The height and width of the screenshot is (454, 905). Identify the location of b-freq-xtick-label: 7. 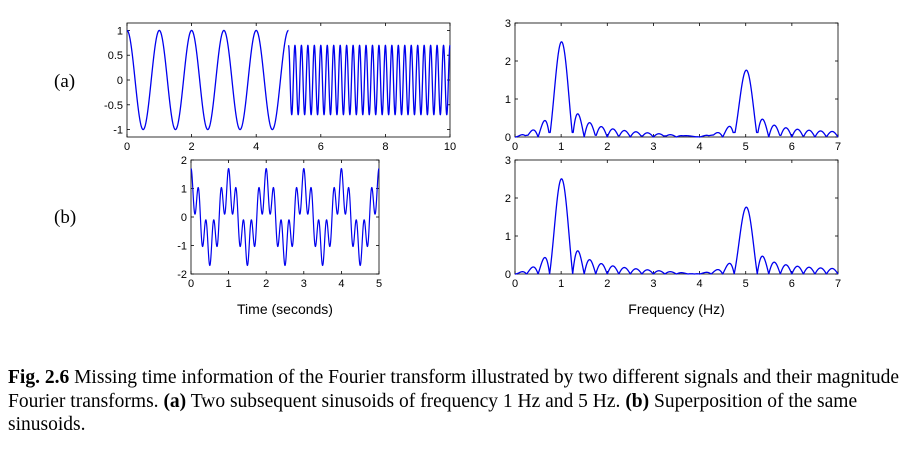
(838, 284).